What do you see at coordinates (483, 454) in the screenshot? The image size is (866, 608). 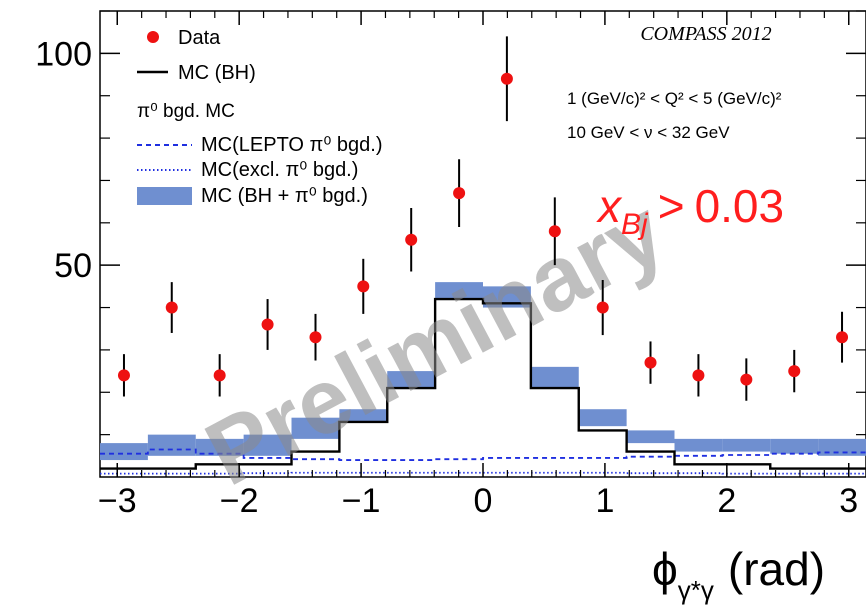 I see `mc-lepto-histogram` at bounding box center [483, 454].